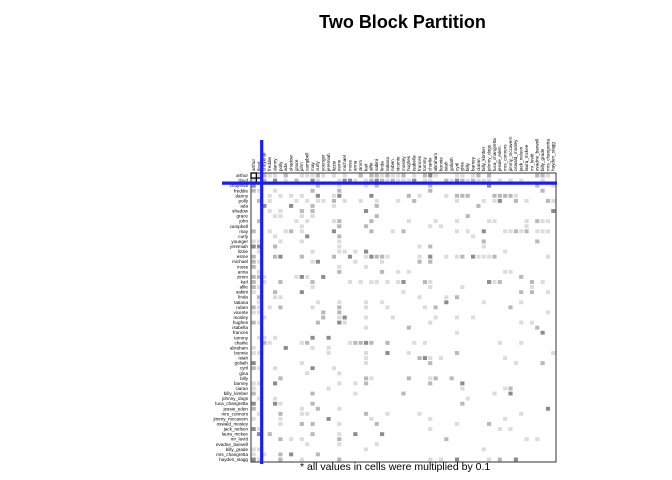  I want to click on row-label: jeremiah, so click(238, 246).